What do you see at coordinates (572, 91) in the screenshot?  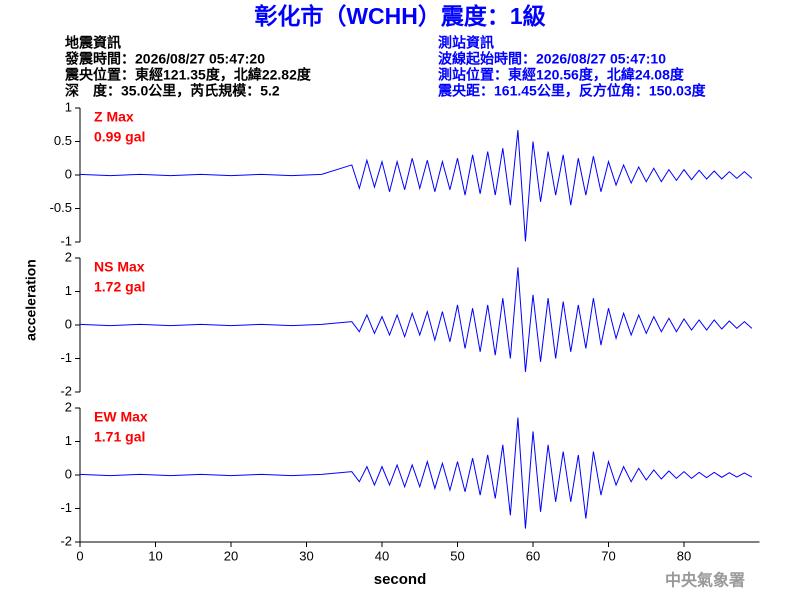 I see `header-text: 震央距：161.45公里，反方位角：150.03度` at bounding box center [572, 91].